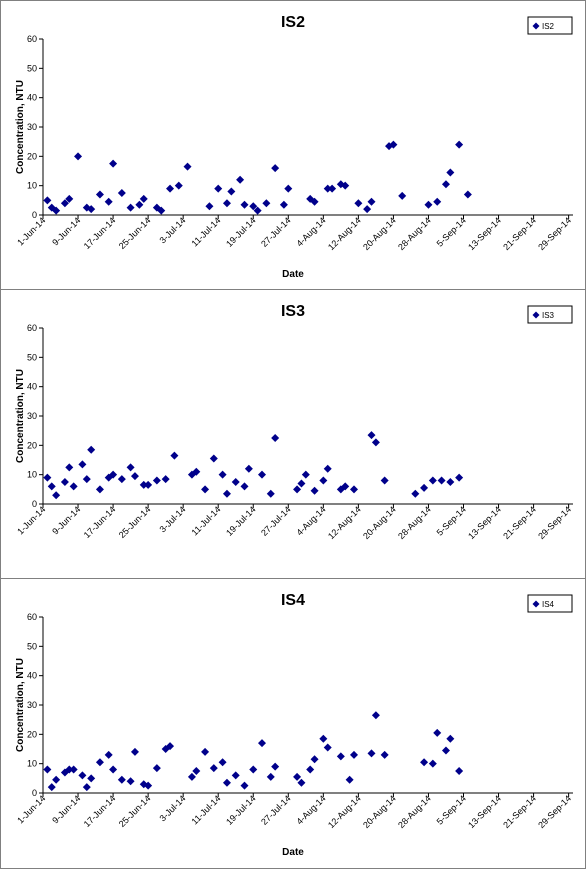 This screenshot has height=869, width=587. What do you see at coordinates (20, 127) in the screenshot?
I see `y-axis-title: Concentration, NTU` at bounding box center [20, 127].